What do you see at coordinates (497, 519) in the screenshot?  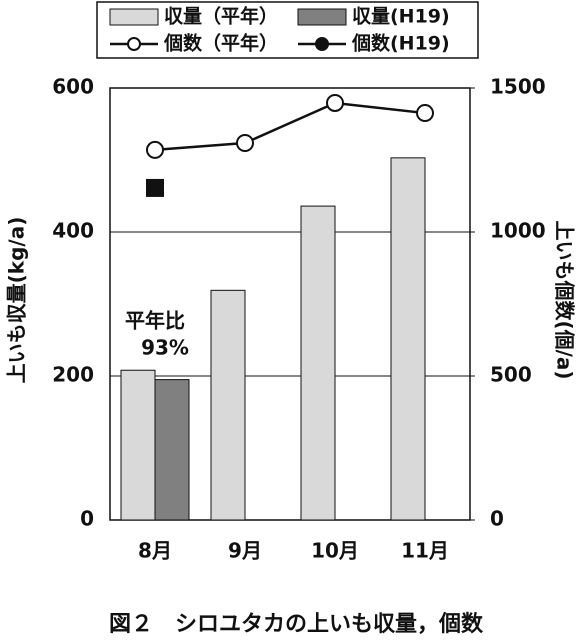 I see `y2-tick-label: 0` at bounding box center [497, 519].